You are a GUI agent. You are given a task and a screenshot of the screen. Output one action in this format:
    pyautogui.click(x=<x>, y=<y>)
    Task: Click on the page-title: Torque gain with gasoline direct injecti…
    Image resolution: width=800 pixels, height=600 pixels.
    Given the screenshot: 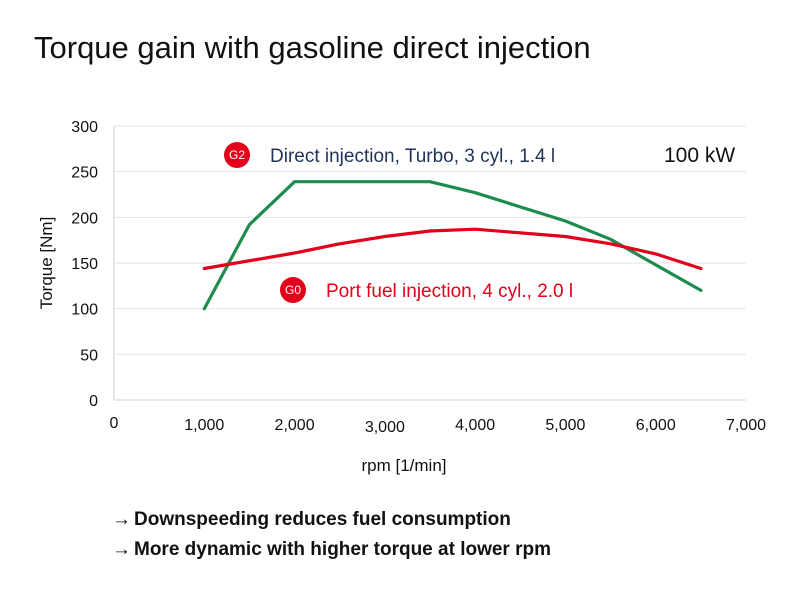 What is the action you would take?
    pyautogui.click(x=312, y=47)
    